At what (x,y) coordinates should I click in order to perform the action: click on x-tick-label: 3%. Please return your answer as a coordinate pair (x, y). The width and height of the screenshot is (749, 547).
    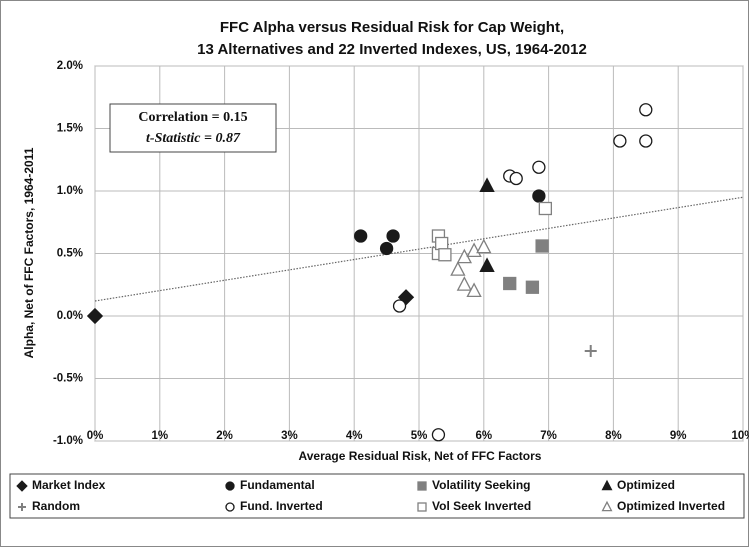
    Looking at the image, I should click on (289, 436).